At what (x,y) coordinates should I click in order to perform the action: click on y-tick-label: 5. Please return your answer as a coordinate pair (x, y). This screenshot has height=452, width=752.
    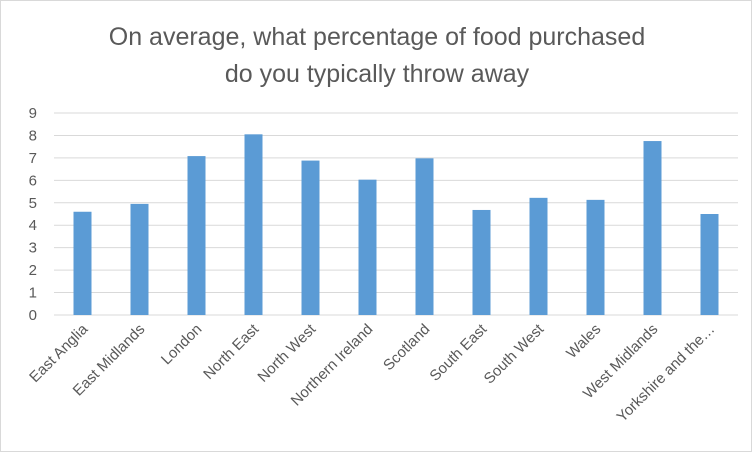
    Looking at the image, I should click on (33, 203).